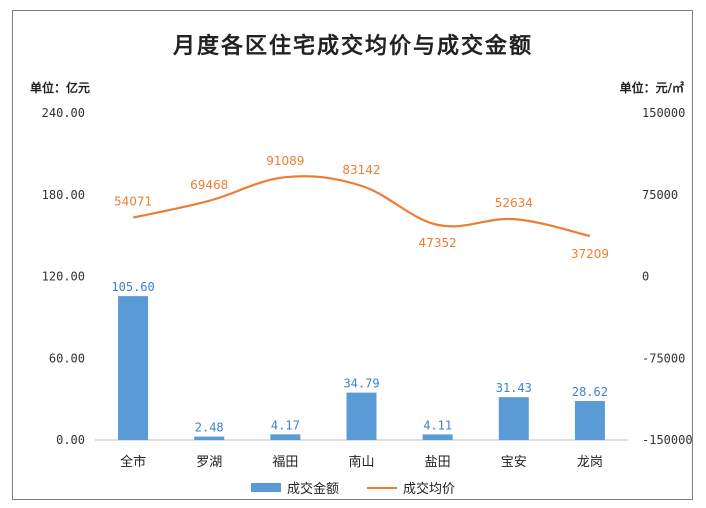  Describe the element at coordinates (667, 440) in the screenshot. I see `y-right-tick-label: -150000` at that location.